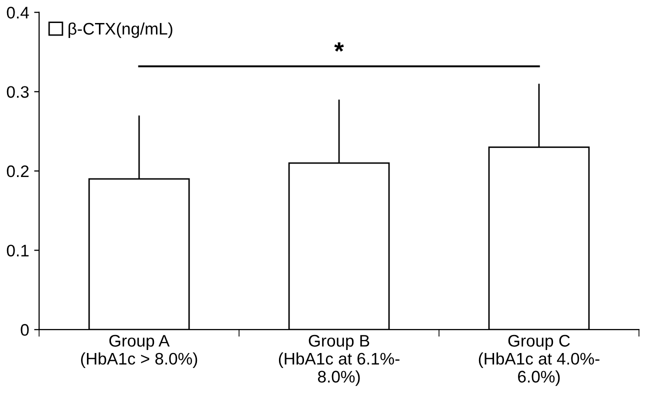  I want to click on y-tick-label: 0.4, so click(17, 12).